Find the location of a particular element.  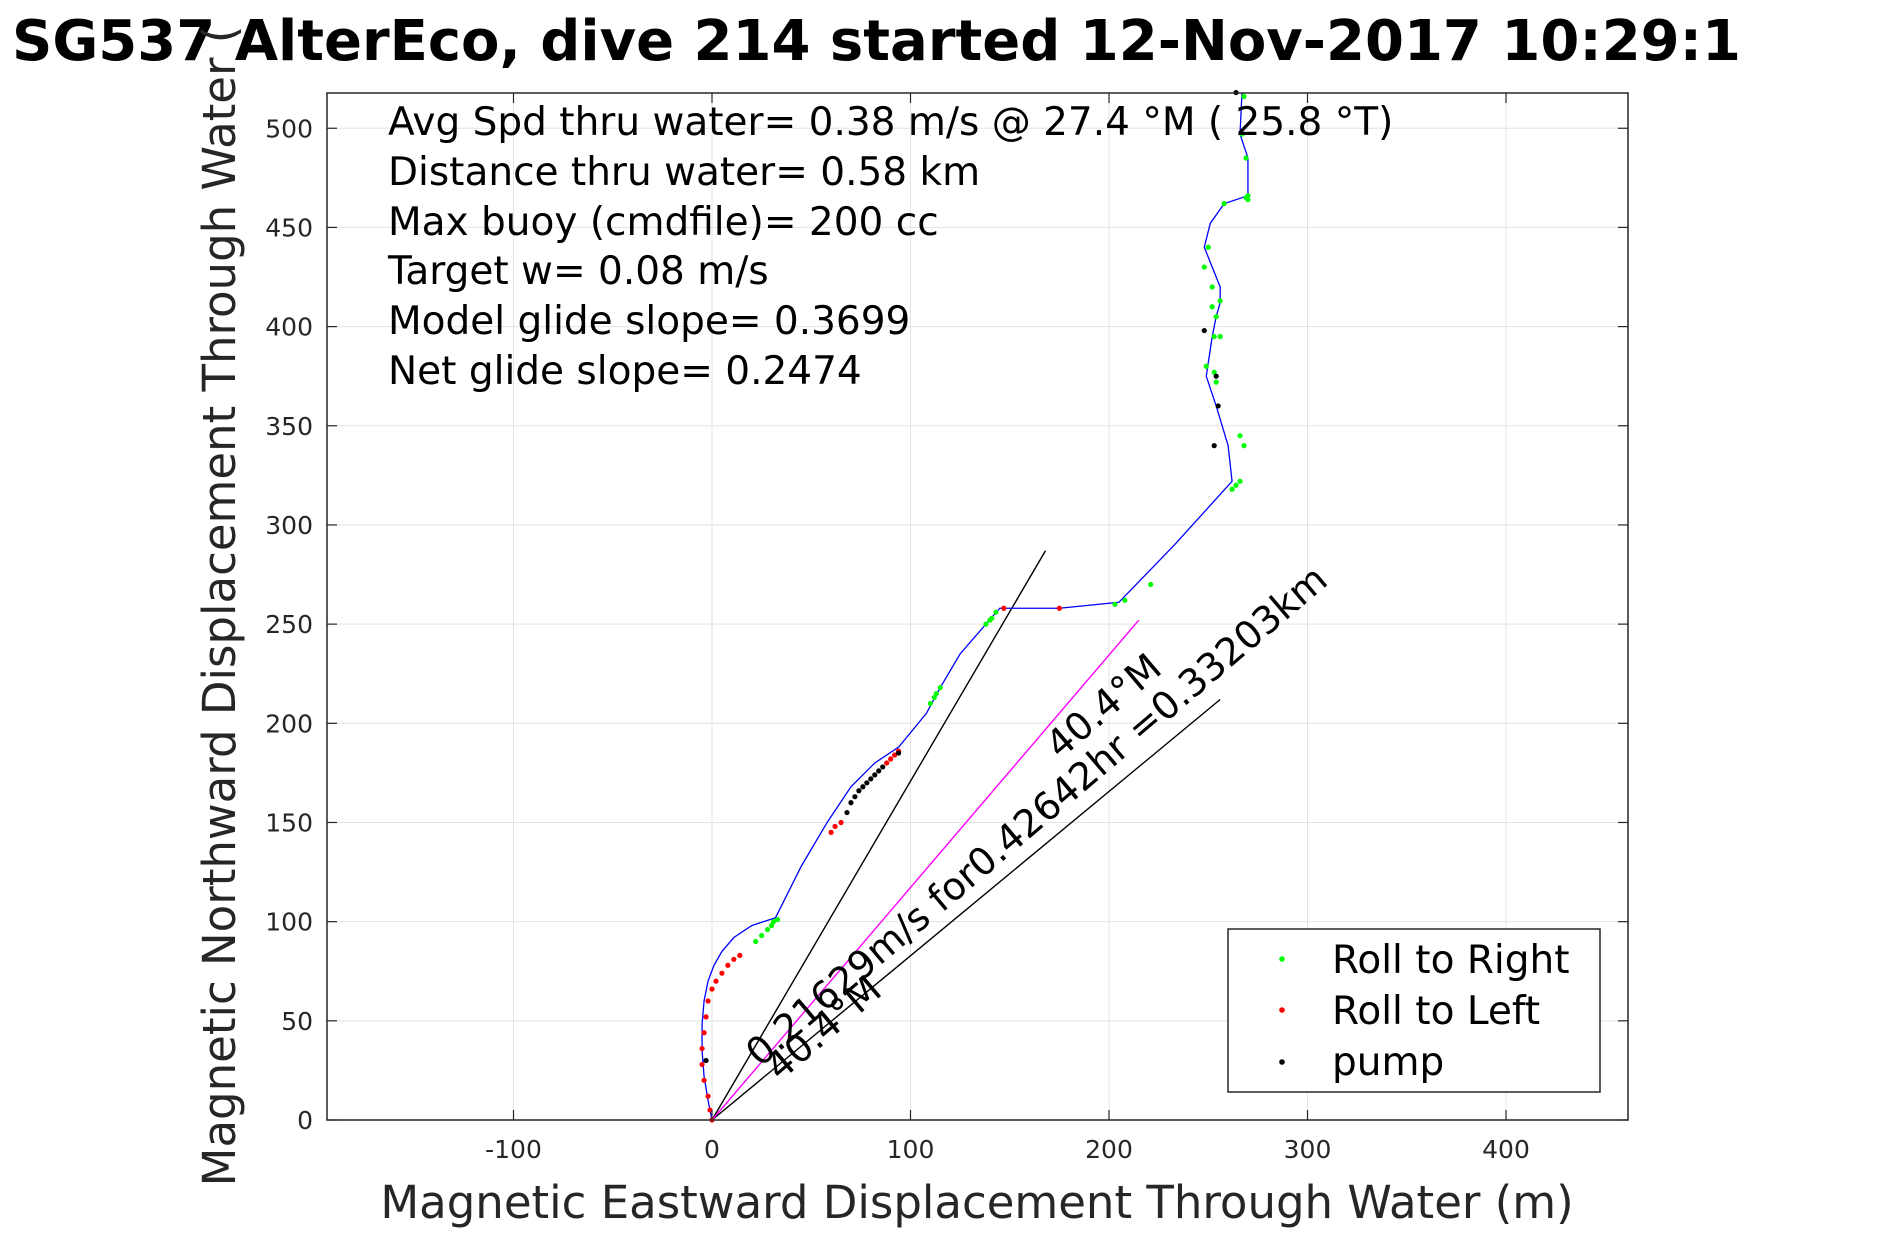

y-tick-label: 450 is located at coordinates (289, 227).